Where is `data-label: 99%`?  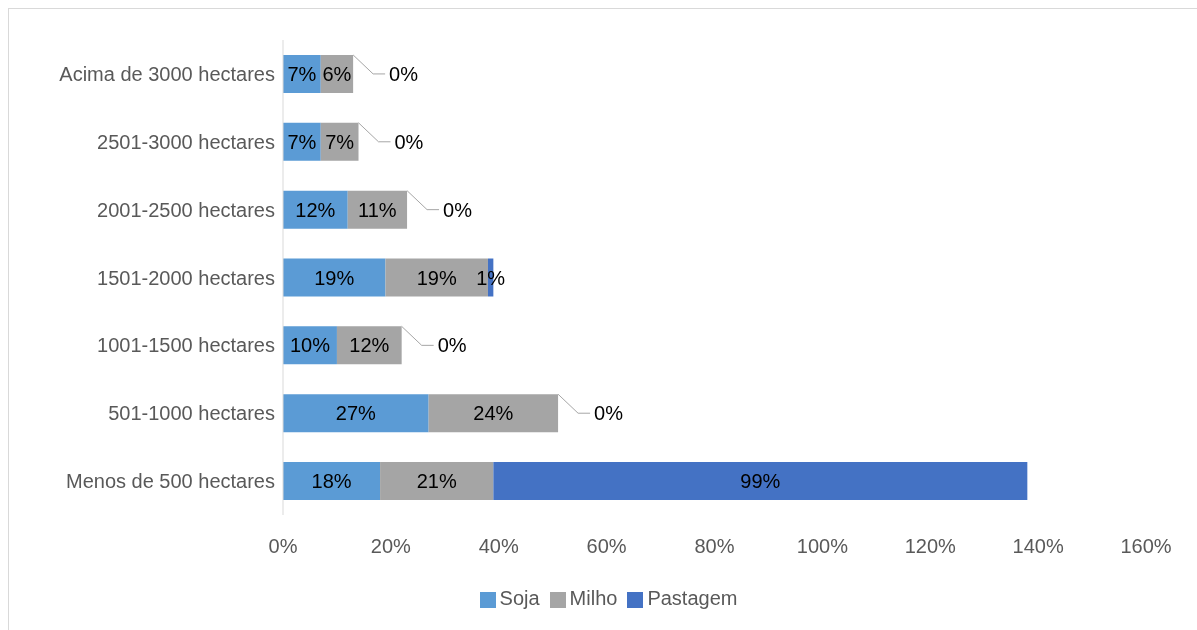
data-label: 99% is located at coordinates (760, 481).